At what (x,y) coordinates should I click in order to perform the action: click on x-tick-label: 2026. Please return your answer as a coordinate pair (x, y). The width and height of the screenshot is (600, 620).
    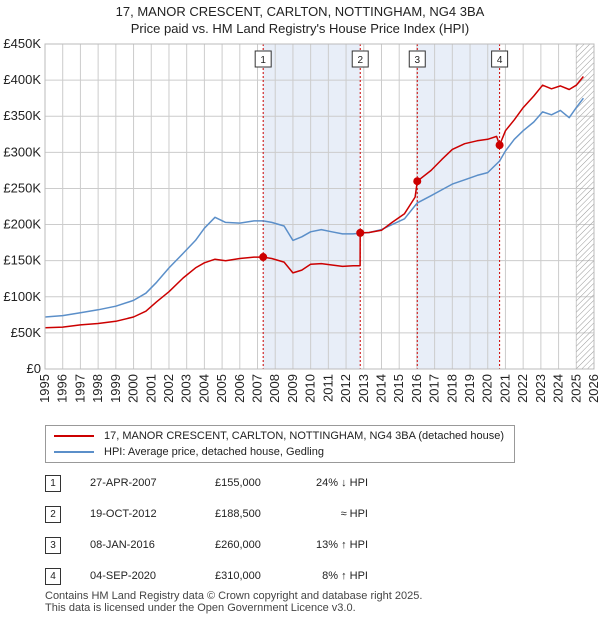
    Looking at the image, I should click on (593, 388).